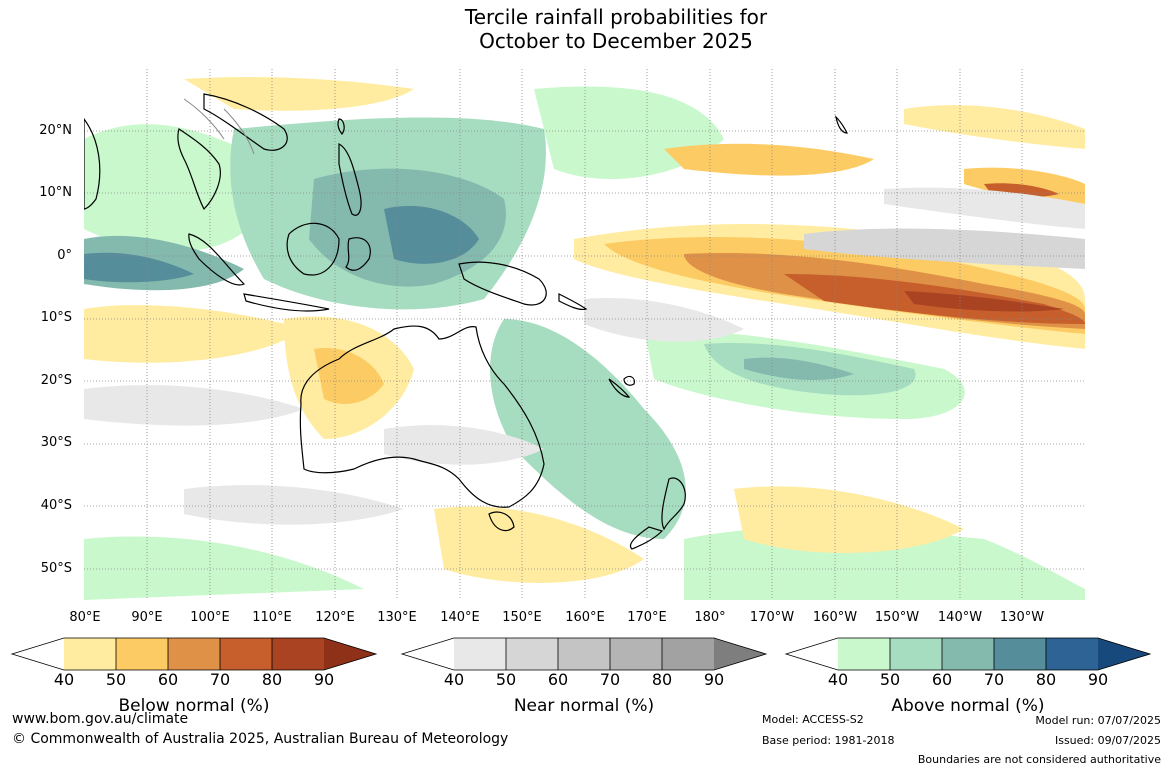 Image resolution: width=1173 pixels, height=770 pixels. Describe the element at coordinates (199, 169) in the screenshot. I see `indochina-coast` at that location.